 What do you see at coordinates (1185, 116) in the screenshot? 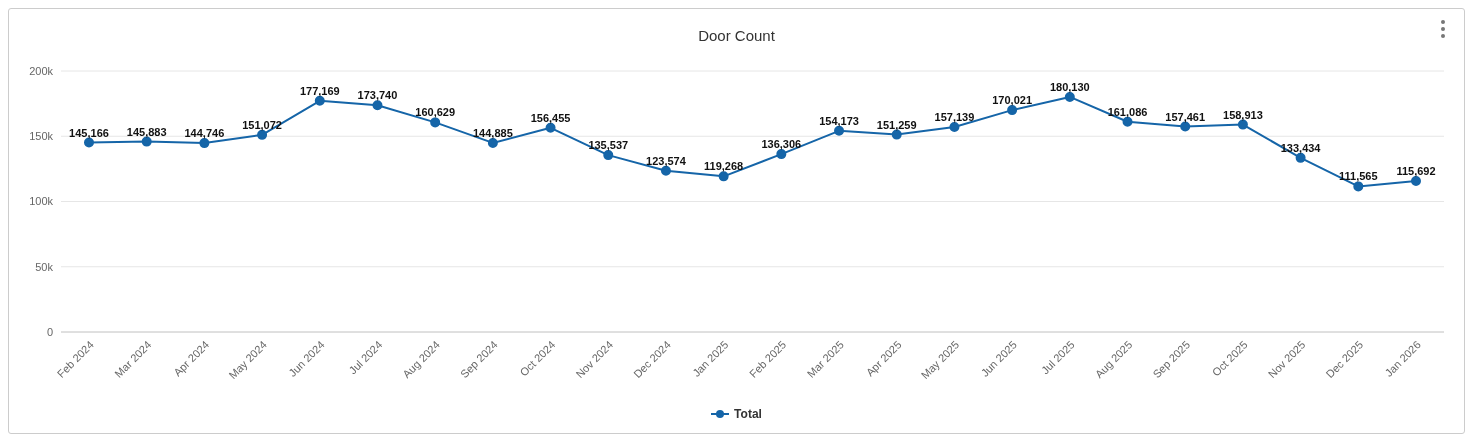
I see `data-label: 157,461` at bounding box center [1185, 116].